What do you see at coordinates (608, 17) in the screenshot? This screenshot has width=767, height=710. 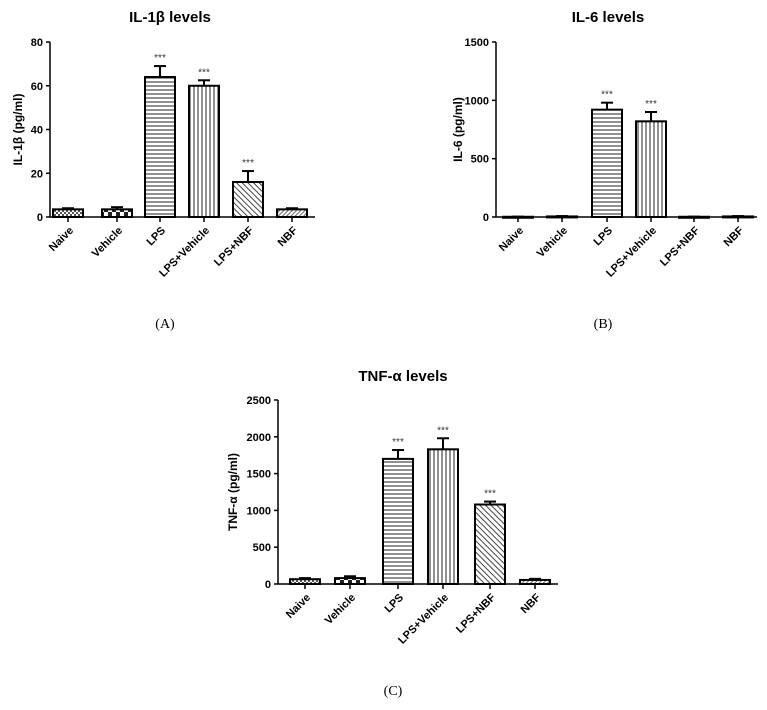 I see `chart-title: IL-6 levels` at bounding box center [608, 17].